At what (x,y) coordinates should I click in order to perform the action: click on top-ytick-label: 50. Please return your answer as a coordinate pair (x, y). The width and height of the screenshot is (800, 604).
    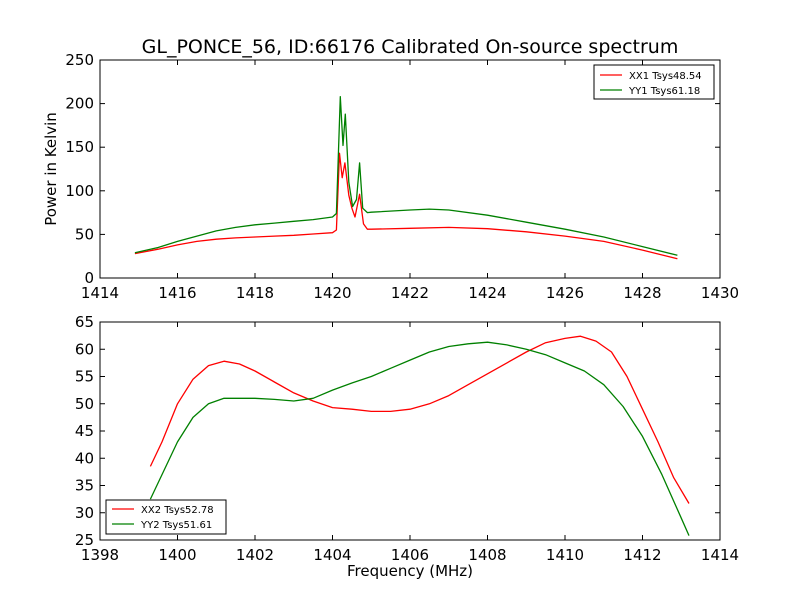
    Looking at the image, I should click on (84, 234).